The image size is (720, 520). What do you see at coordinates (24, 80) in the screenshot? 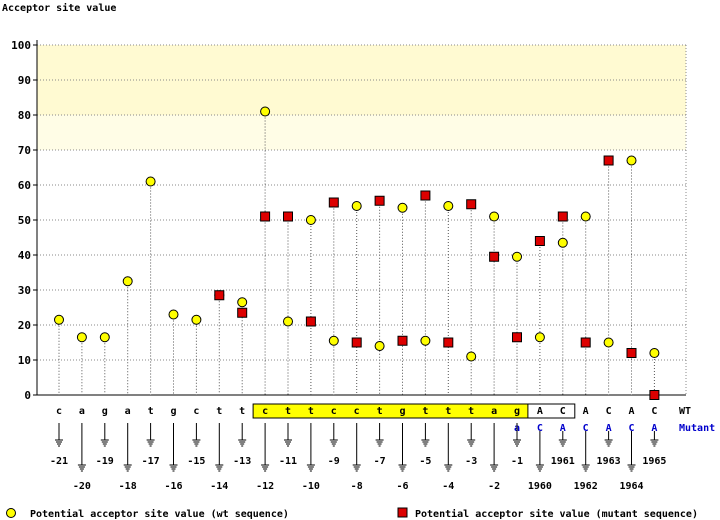
I see `y-tick-label: 90` at bounding box center [24, 80].